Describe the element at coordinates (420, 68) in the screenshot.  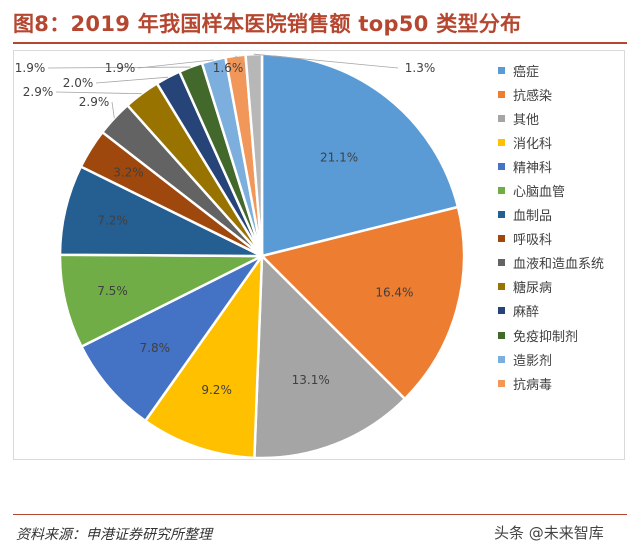
I see `slice-data-label: 1.3%` at that location.